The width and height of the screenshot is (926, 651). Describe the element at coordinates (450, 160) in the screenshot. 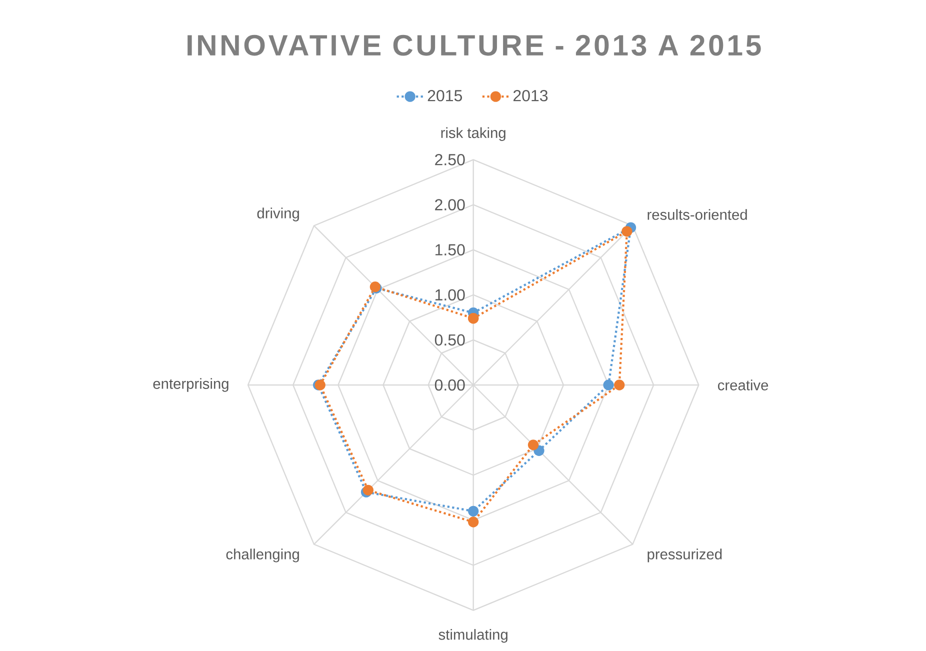

I see `y-tick-label: 2.50` at that location.